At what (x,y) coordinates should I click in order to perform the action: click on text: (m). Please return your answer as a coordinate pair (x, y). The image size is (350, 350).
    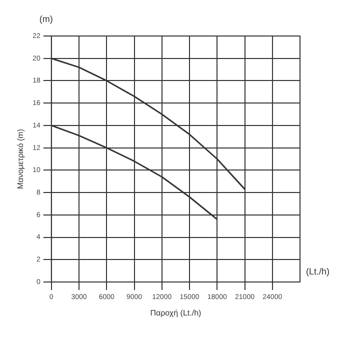
    Looking at the image, I should click on (46, 19).